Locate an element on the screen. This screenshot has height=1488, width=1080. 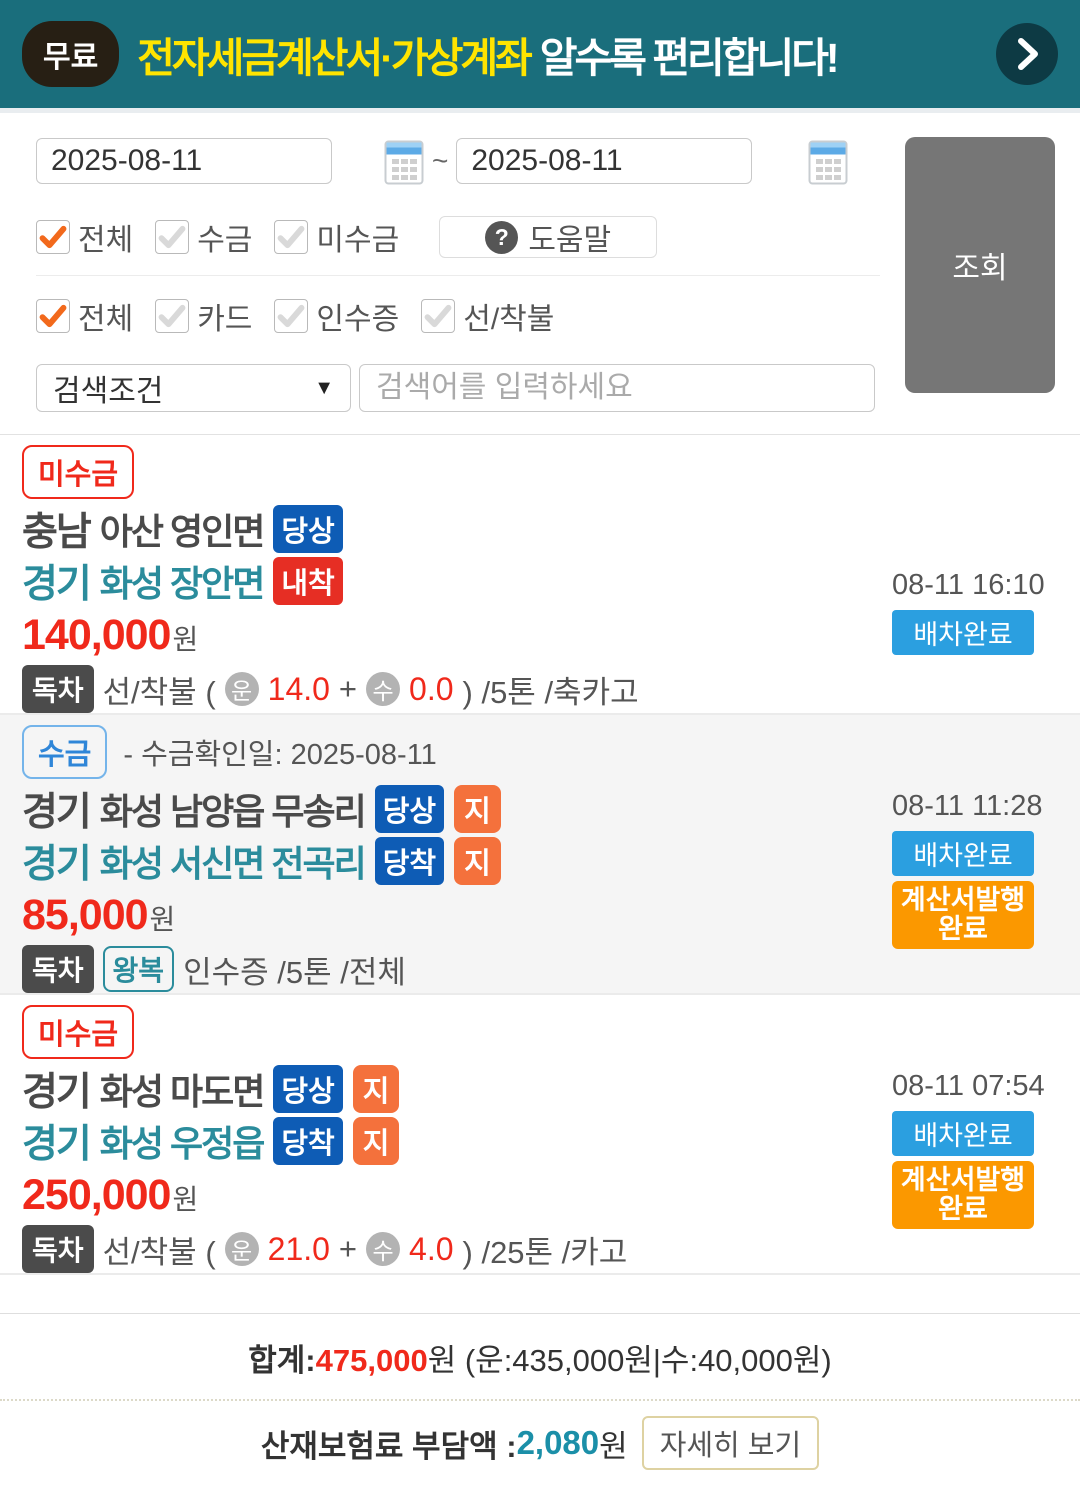
dest-place: 화성 우정읍 is located at coordinates (182, 1143).